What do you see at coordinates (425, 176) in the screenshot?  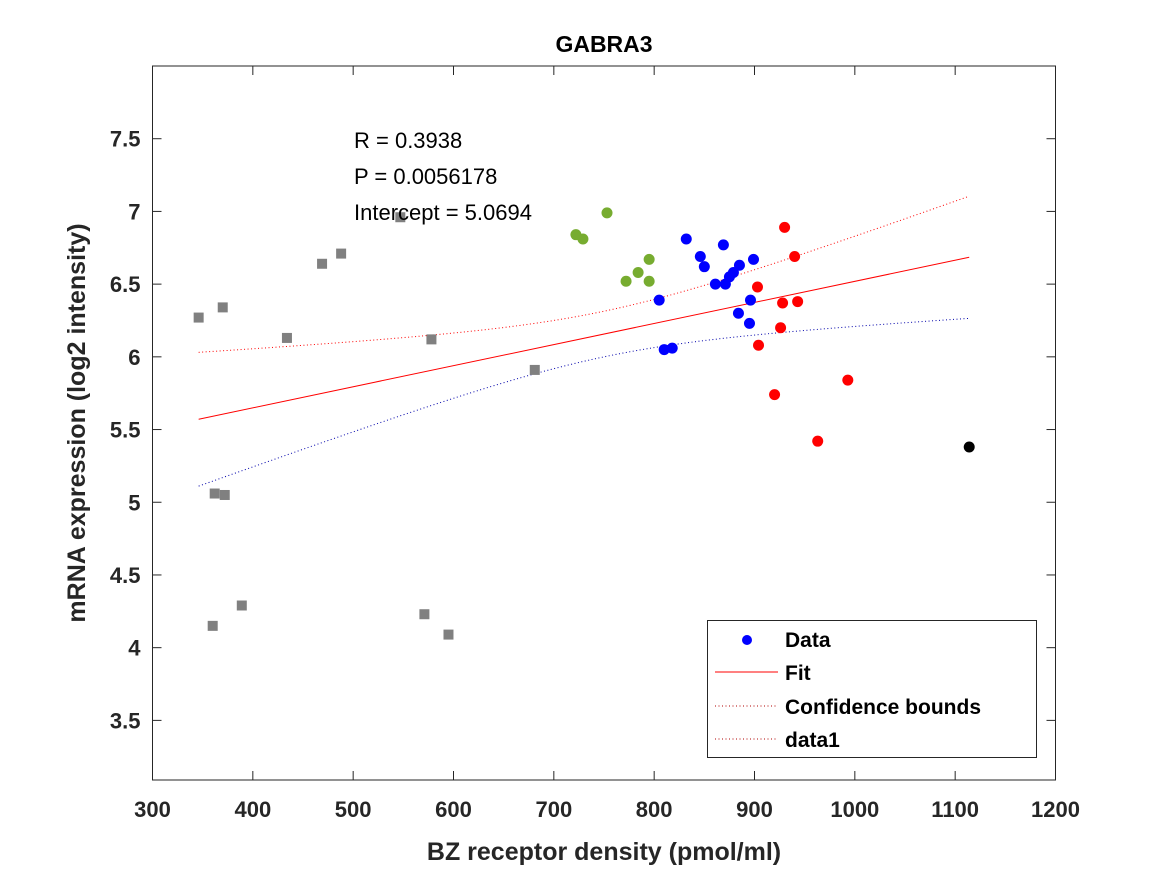 I see `annotation-p: P = 0.0056178` at bounding box center [425, 176].